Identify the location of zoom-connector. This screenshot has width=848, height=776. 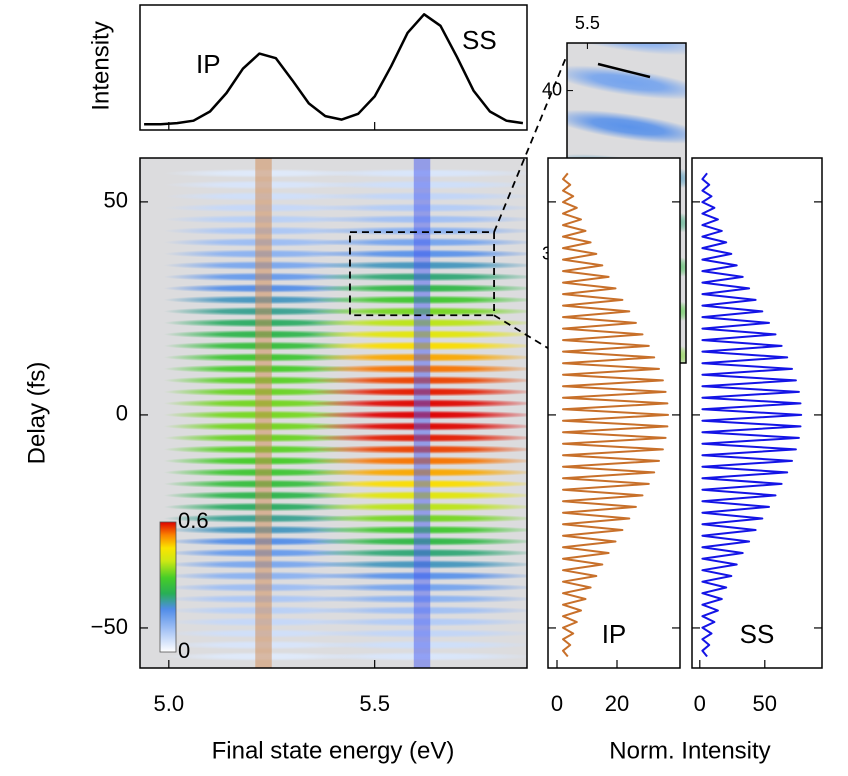
(530, 143).